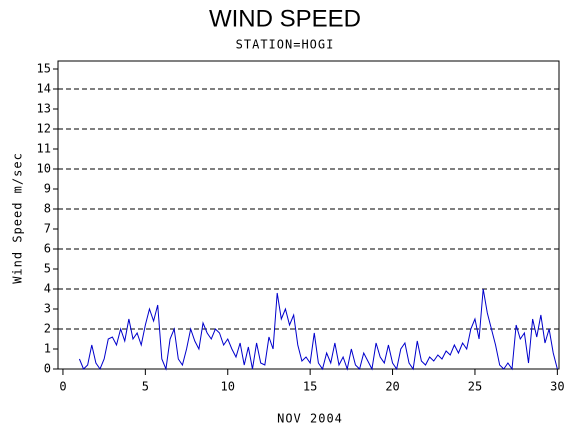 This screenshot has height=430, width=570. Describe the element at coordinates (47, 369) in the screenshot. I see `y-tick-label: 0` at that location.